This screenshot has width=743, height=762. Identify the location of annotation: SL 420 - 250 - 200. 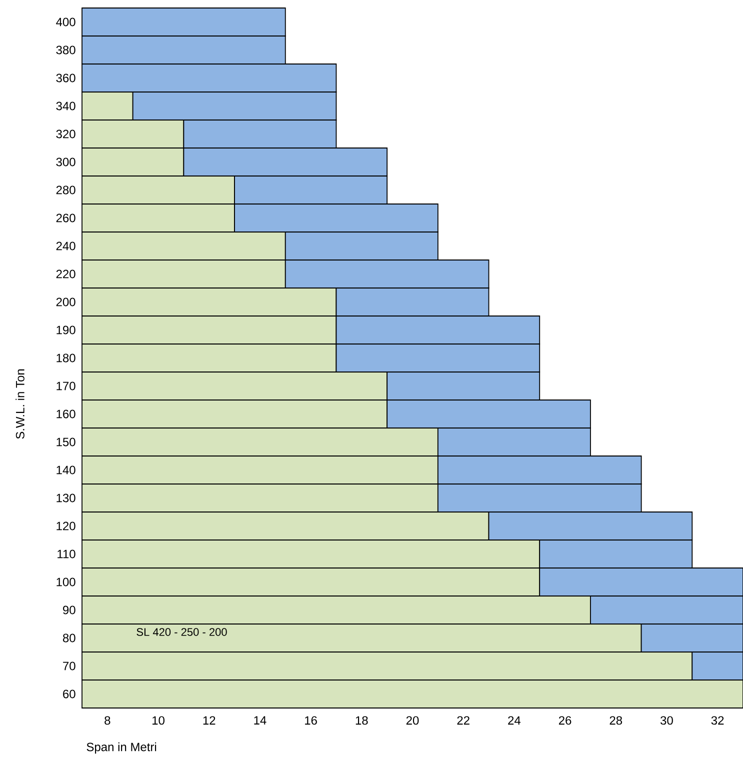
(181, 632).